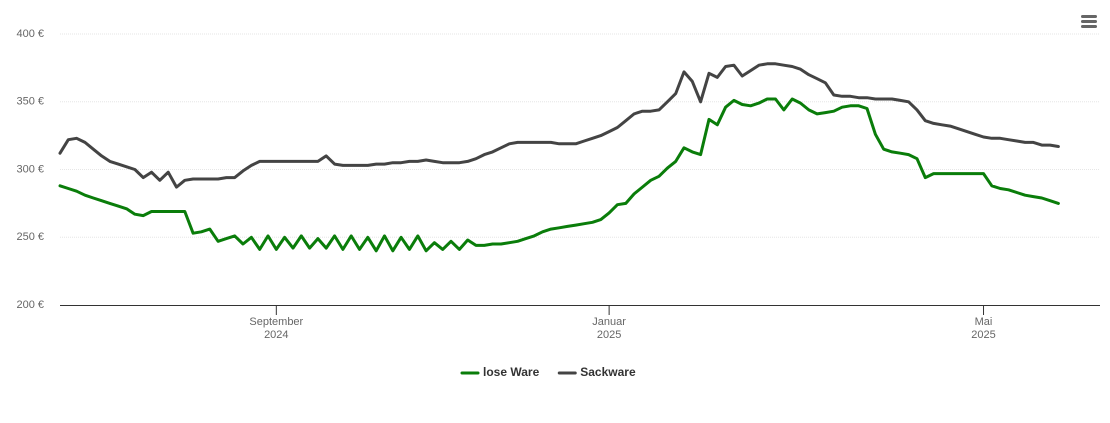 The width and height of the screenshot is (1110, 423). Describe the element at coordinates (608, 372) in the screenshot. I see `legend-label: Sackware` at that location.